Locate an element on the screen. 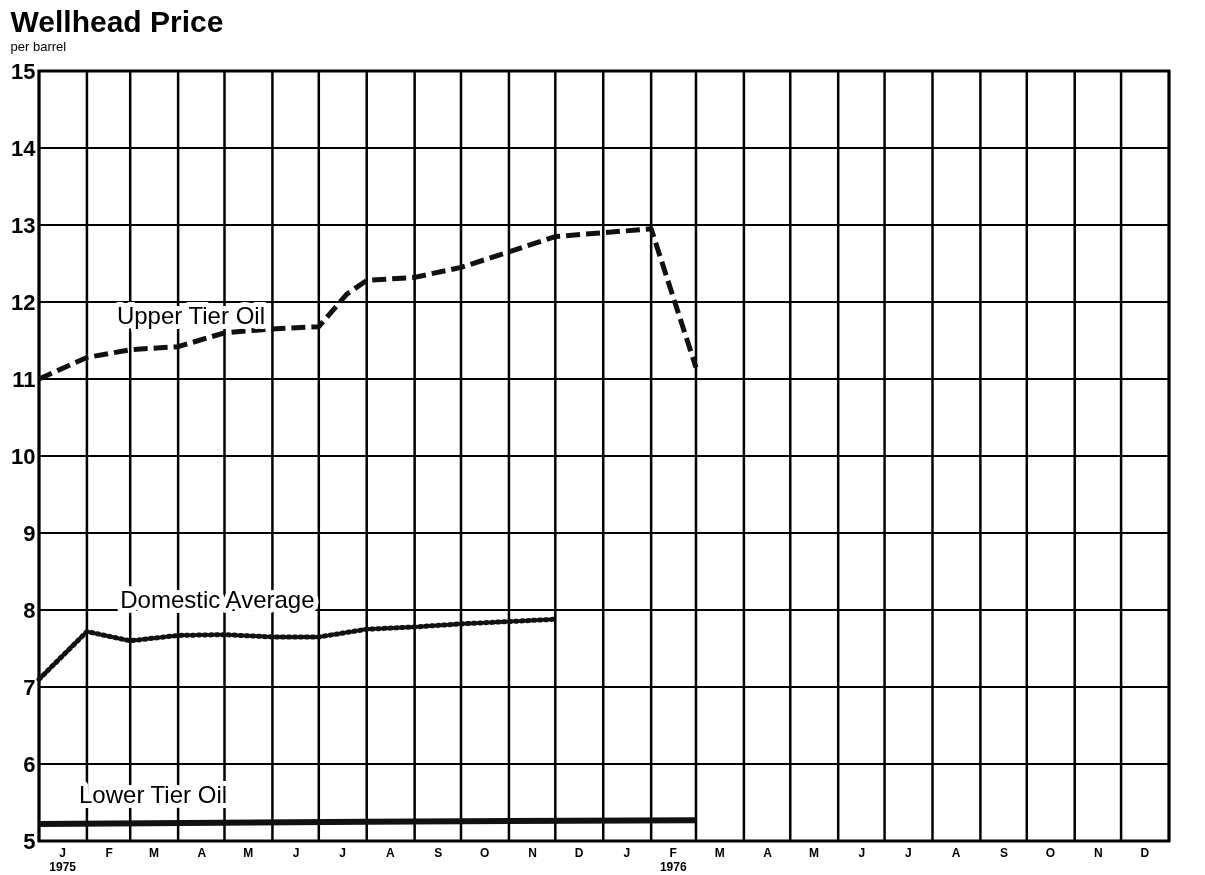 The height and width of the screenshot is (875, 1205). y-tick-label: 10 is located at coordinates (23, 456).